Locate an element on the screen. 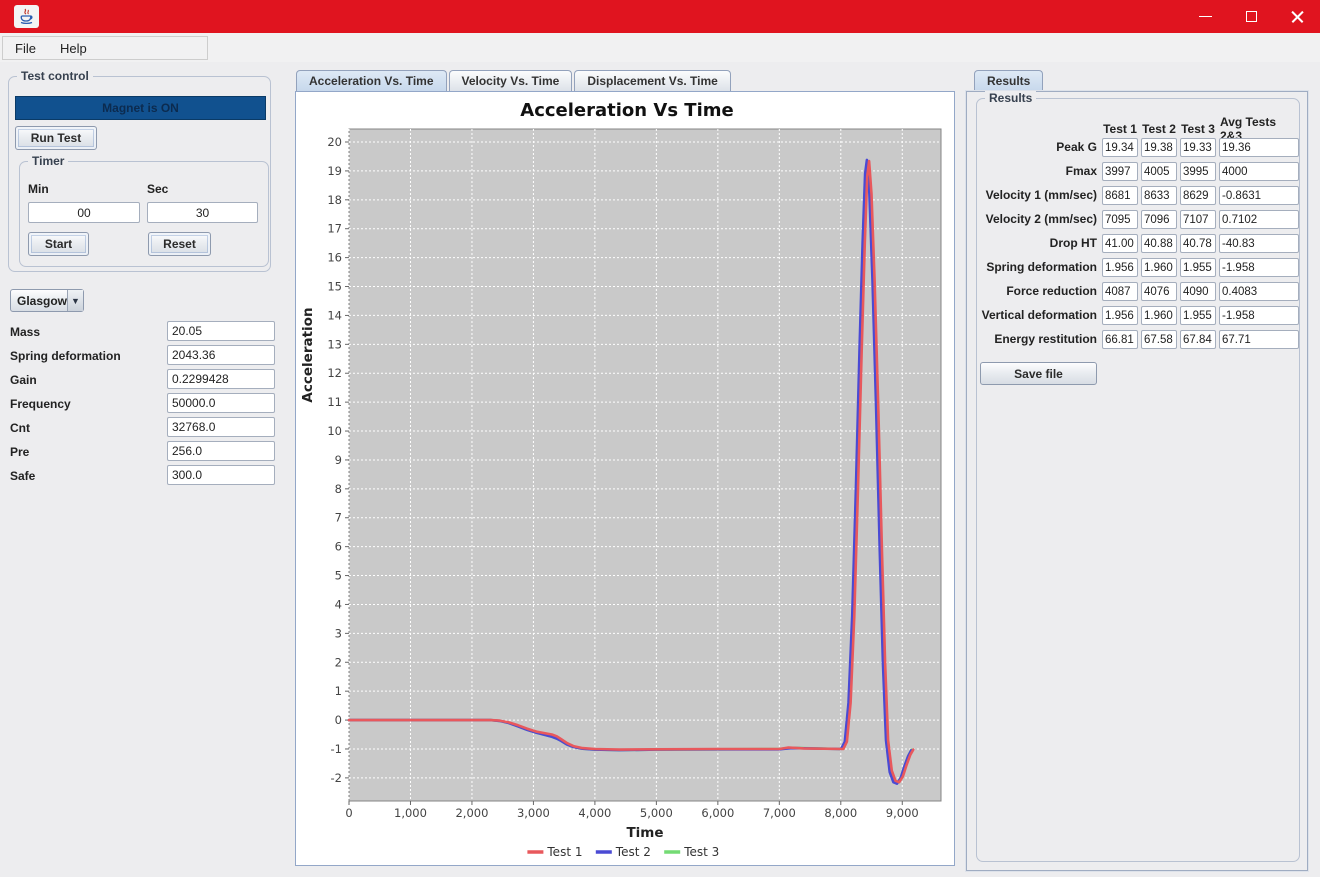 The image size is (1320, 877). setting-label: Pre is located at coordinates (20, 452).